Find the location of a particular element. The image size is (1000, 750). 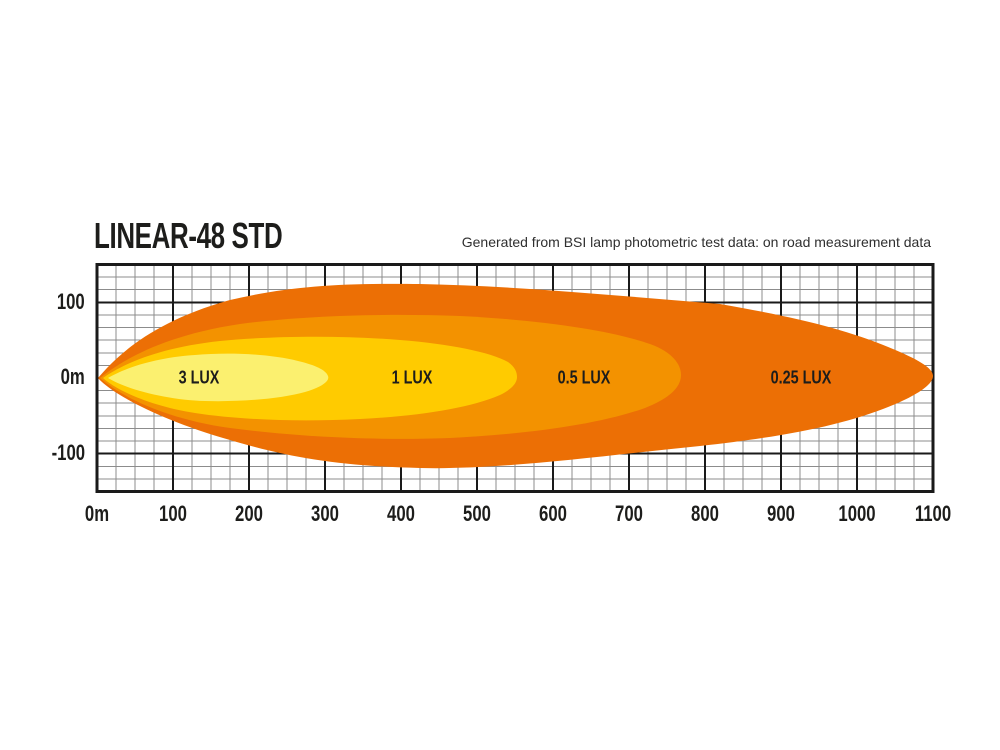

contour-label-0-25-lux: 0.25 LUX is located at coordinates (801, 377).